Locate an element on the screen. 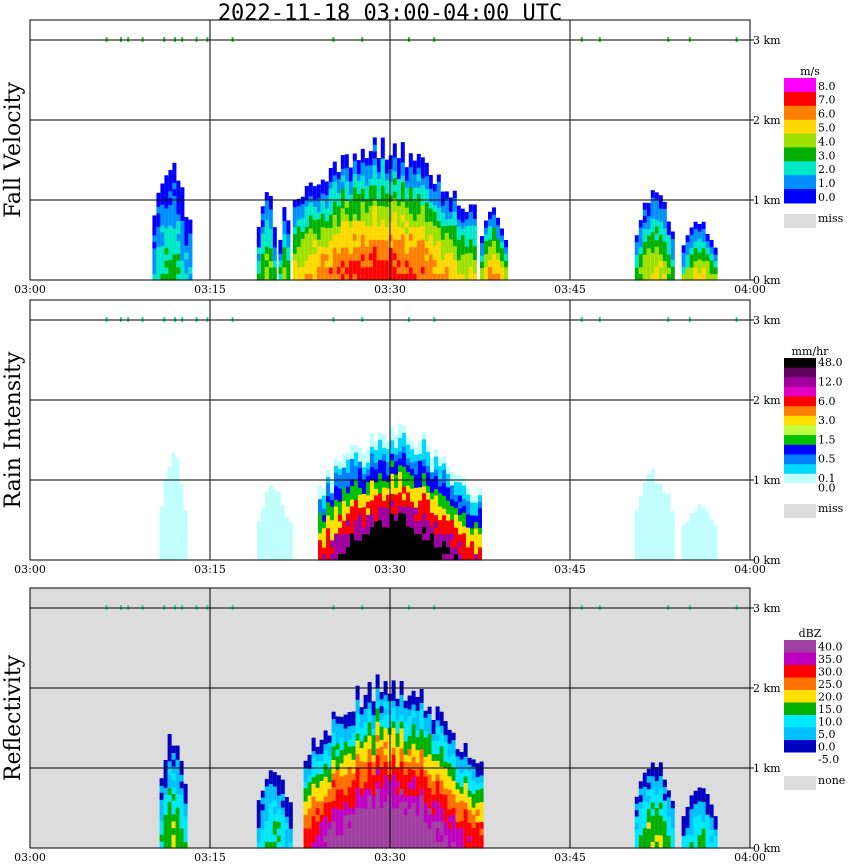 Image resolution: width=850 pixels, height=868 pixels. panel-label: Reflectivity is located at coordinates (13, 717).